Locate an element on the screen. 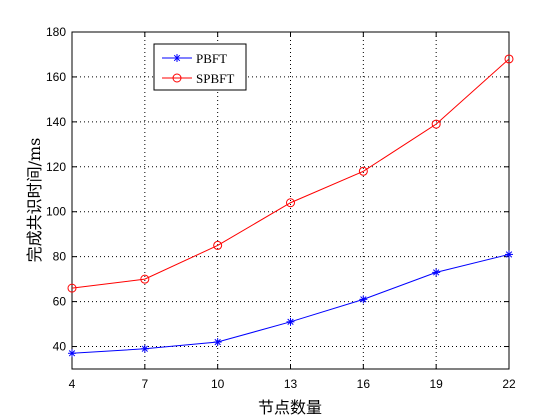 The height and width of the screenshot is (420, 560). x-tick-label: 10 is located at coordinates (218, 384).